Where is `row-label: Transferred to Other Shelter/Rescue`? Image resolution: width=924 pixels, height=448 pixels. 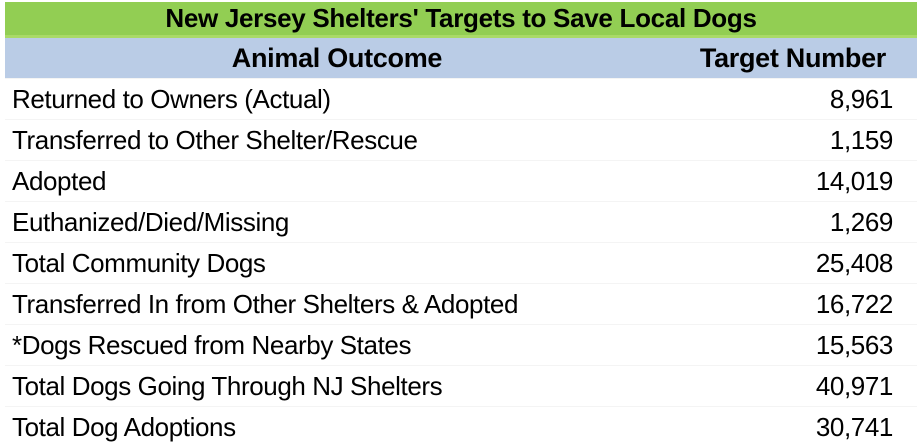
row-label: Transferred to Other Shelter/Rescue is located at coordinates (215, 139).